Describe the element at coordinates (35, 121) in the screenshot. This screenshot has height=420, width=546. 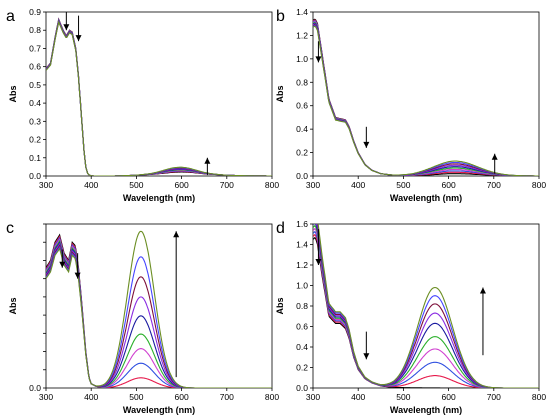
I see `y-tick-label: 0.3` at that location.